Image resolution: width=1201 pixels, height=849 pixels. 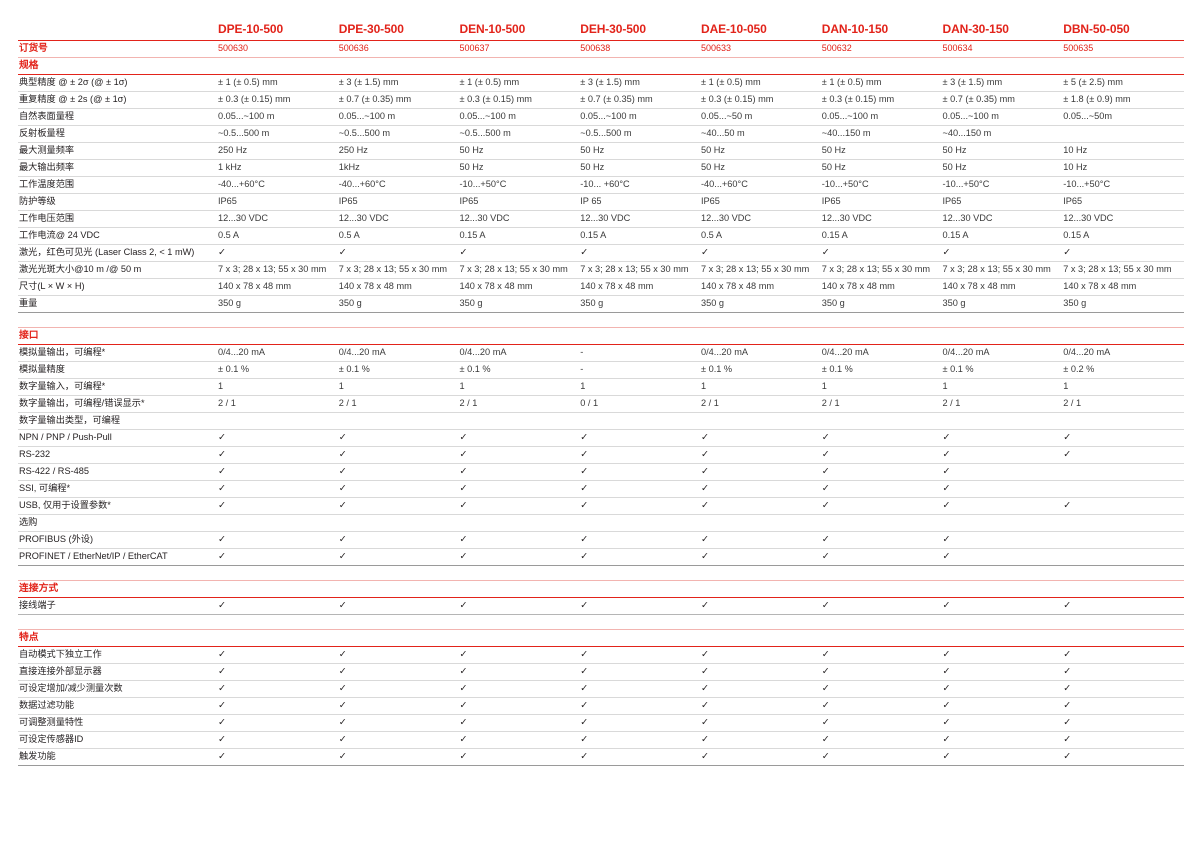 I want to click on spec-value-6-5: -10...+50°C, so click(x=882, y=185).